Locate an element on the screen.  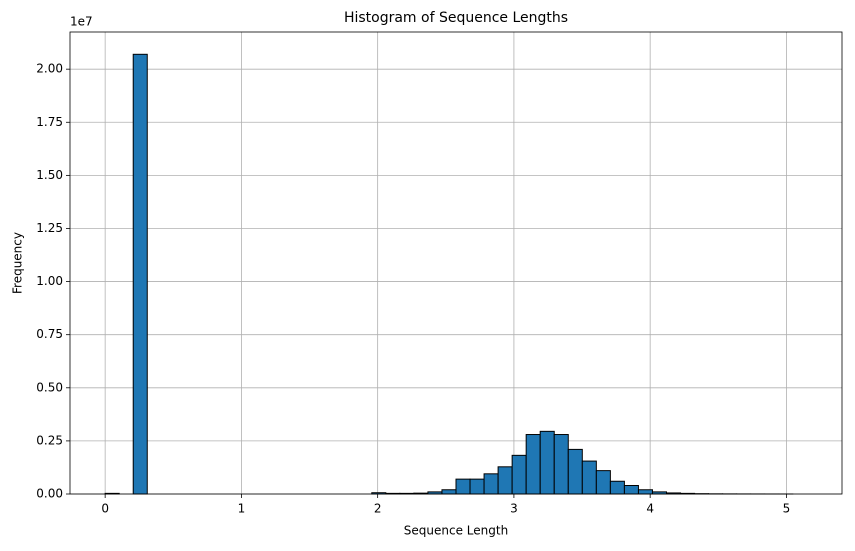
y-tick-label: 0.75 is located at coordinates (49, 334).